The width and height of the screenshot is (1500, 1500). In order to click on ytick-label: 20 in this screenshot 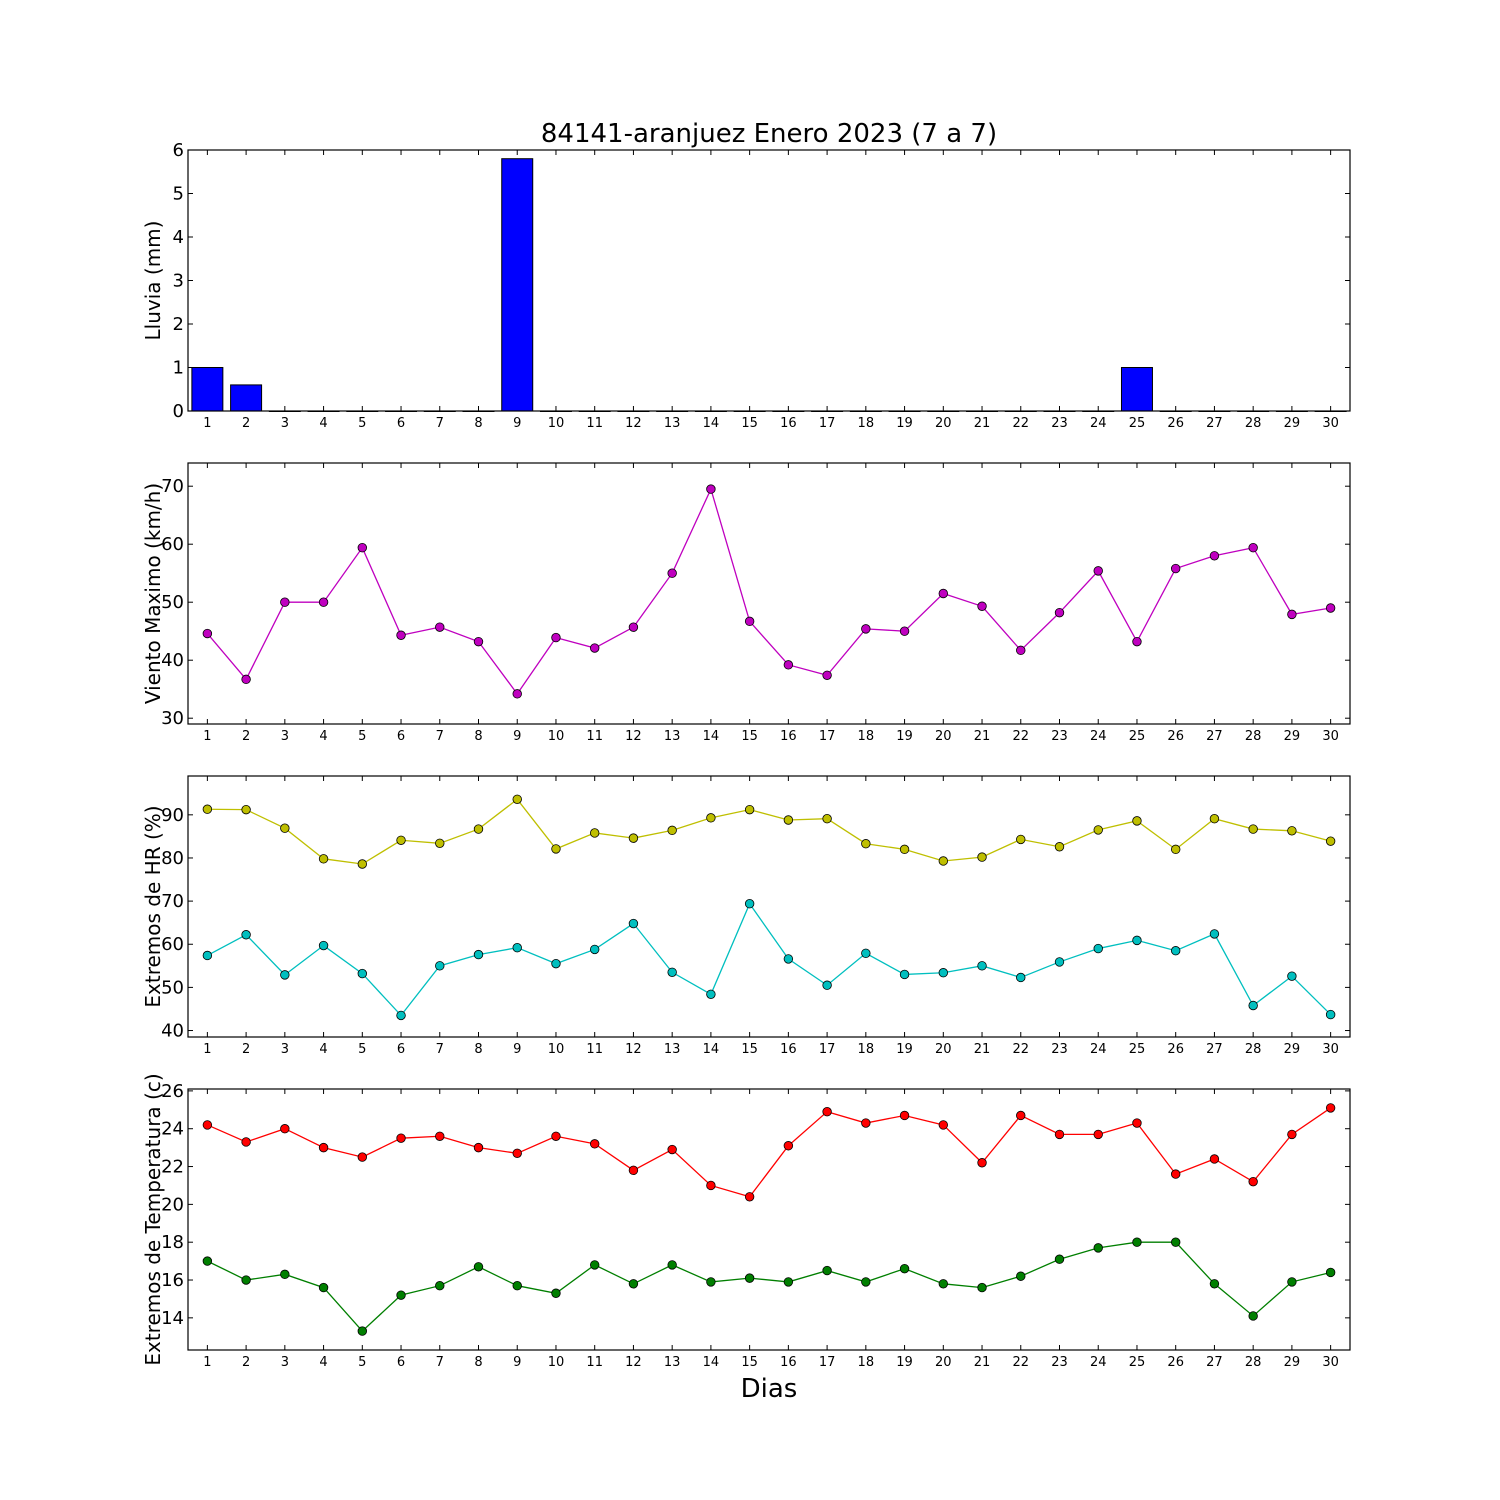, I will do `click(172, 1204)`.